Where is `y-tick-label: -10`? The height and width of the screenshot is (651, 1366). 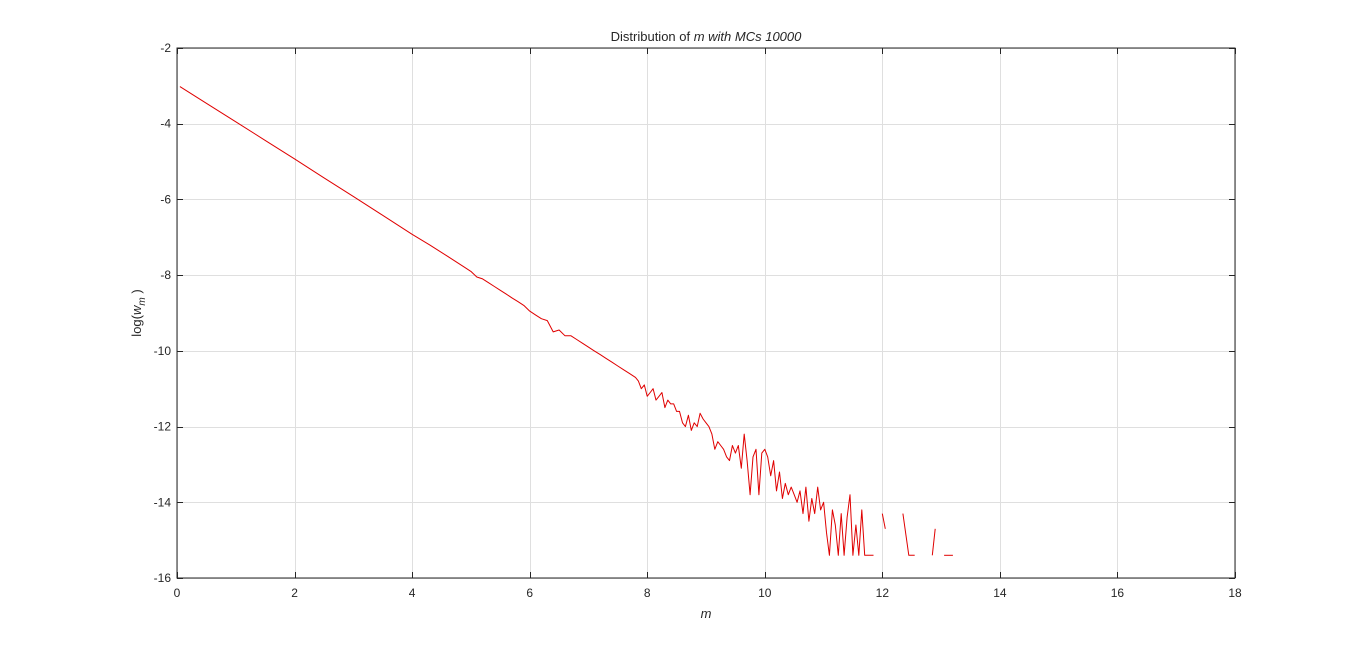
y-tick-label: -10 is located at coordinates (163, 351).